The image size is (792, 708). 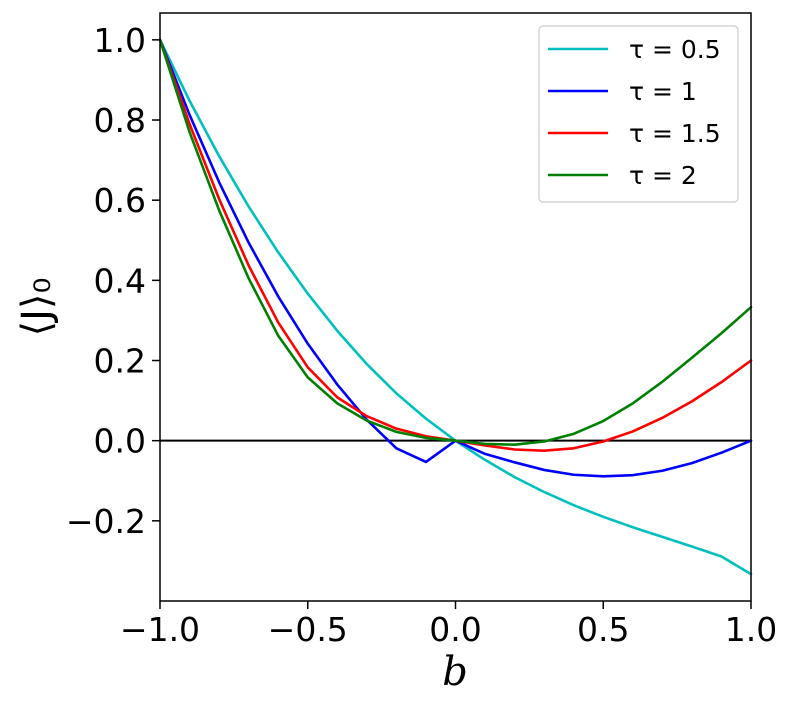 What do you see at coordinates (37, 306) in the screenshot?
I see `y-axis-label: ⟨J⟩₀` at bounding box center [37, 306].